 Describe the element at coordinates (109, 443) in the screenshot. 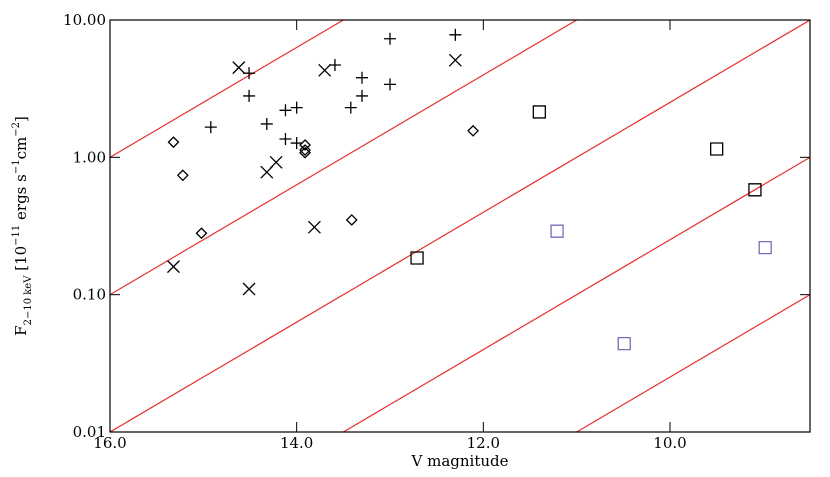

I see `x-tick-label: 16.0` at that location.